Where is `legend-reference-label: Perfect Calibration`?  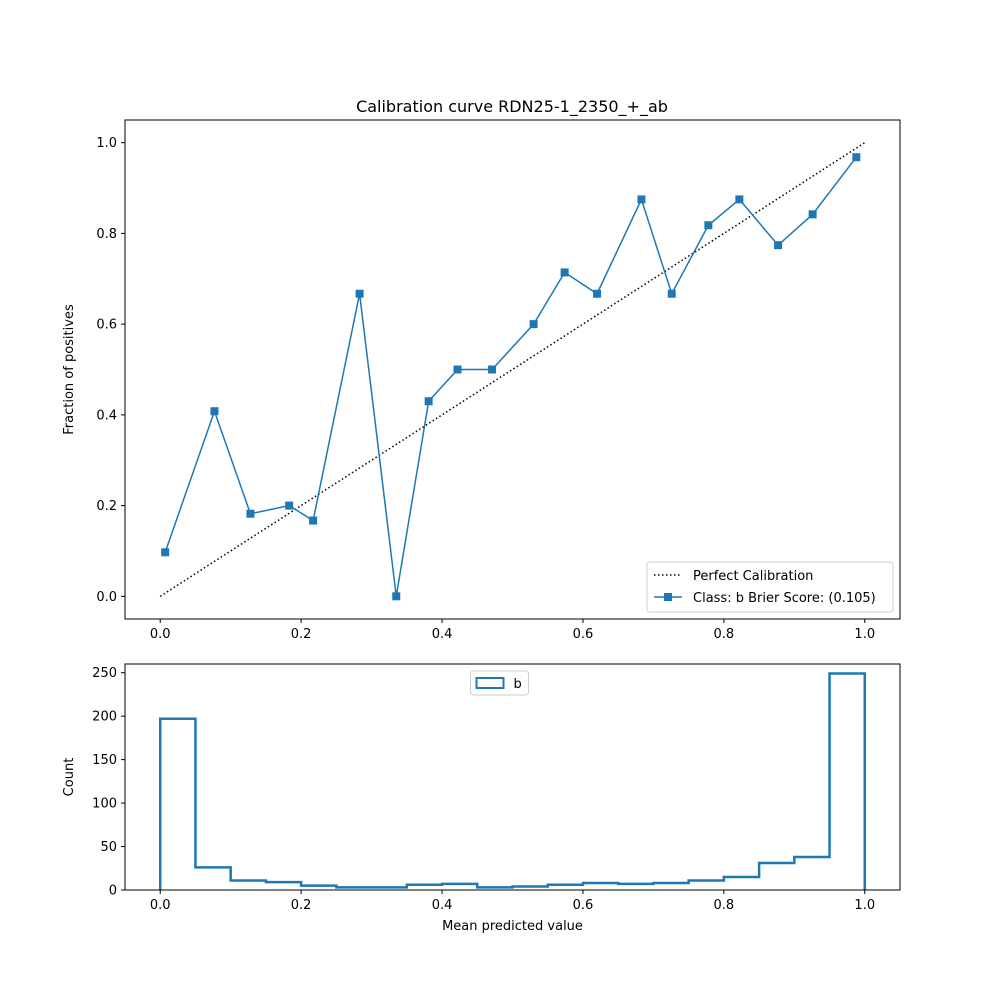
legend-reference-label: Perfect Calibration is located at coordinates (753, 576).